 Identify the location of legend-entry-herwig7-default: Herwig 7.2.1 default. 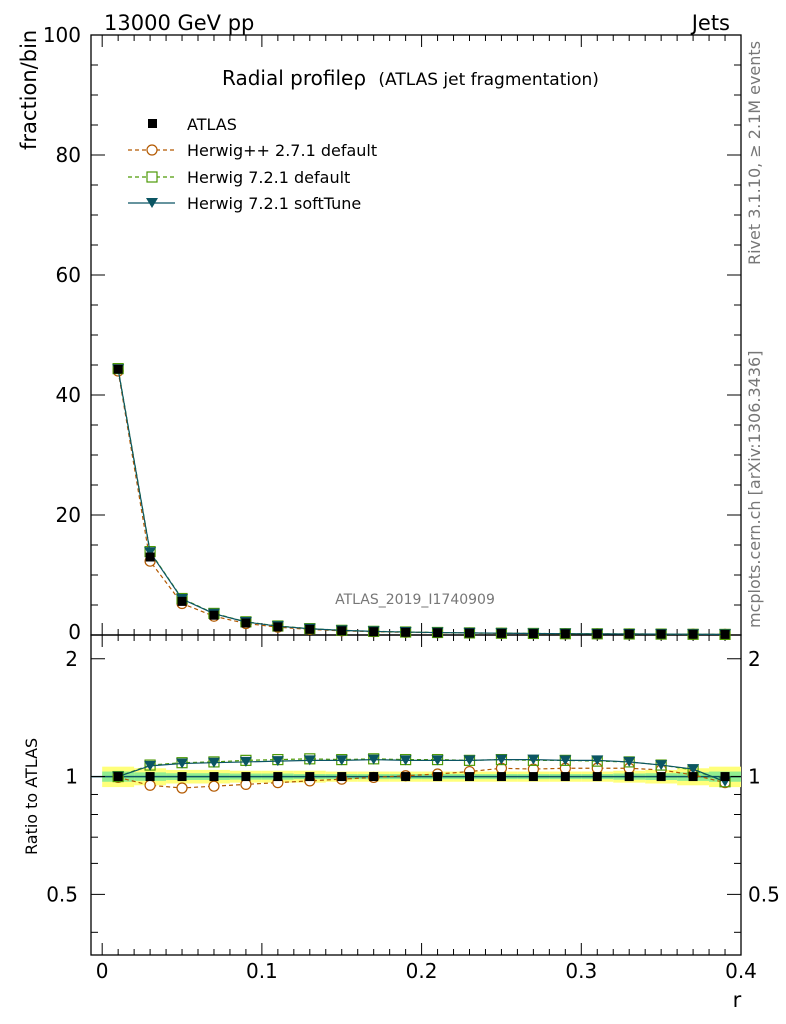
(239, 177).